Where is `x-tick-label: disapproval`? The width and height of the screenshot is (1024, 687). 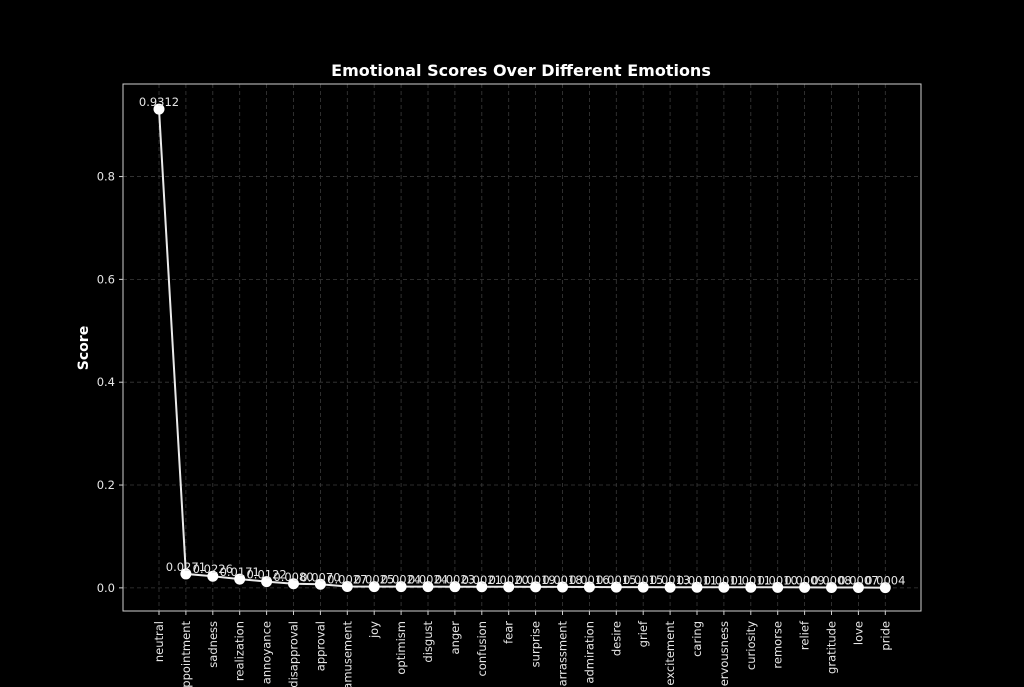
x-tick-label: disapproval is located at coordinates (294, 654).